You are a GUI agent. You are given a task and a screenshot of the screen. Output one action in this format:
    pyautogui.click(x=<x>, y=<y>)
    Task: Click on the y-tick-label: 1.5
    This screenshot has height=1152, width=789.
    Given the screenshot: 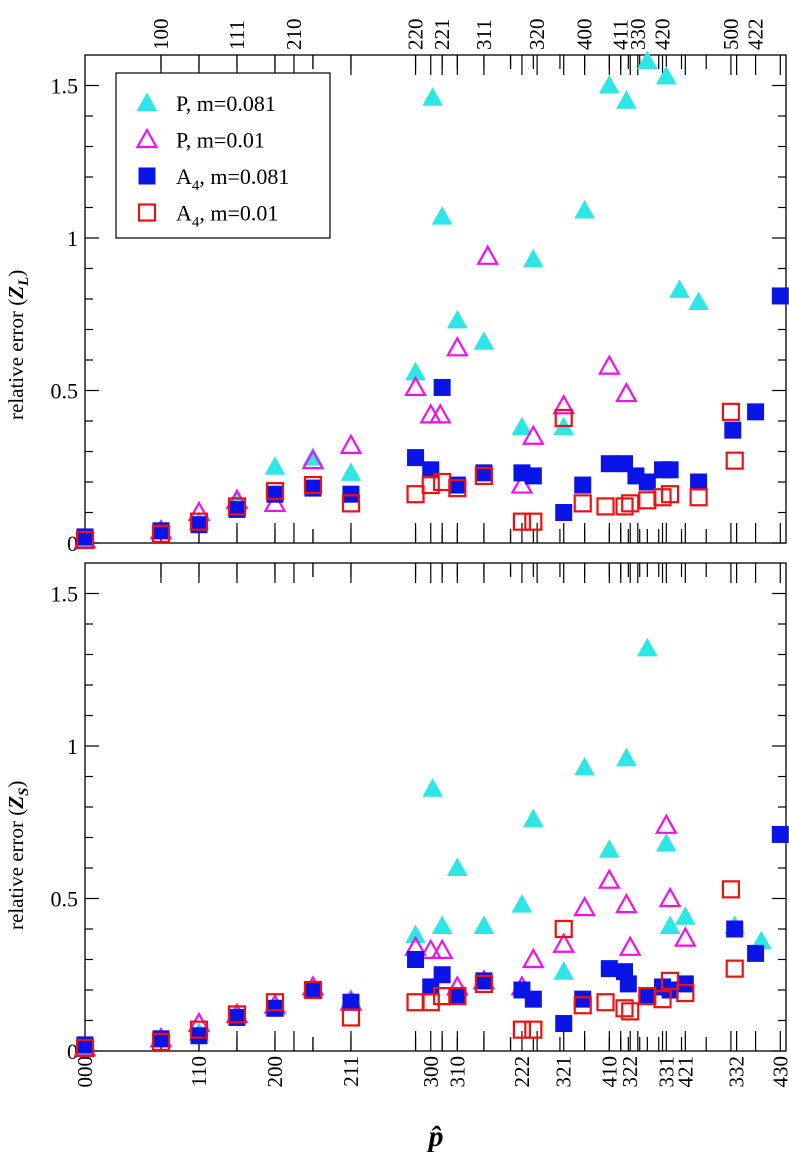 What is the action you would take?
    pyautogui.click(x=65, y=86)
    